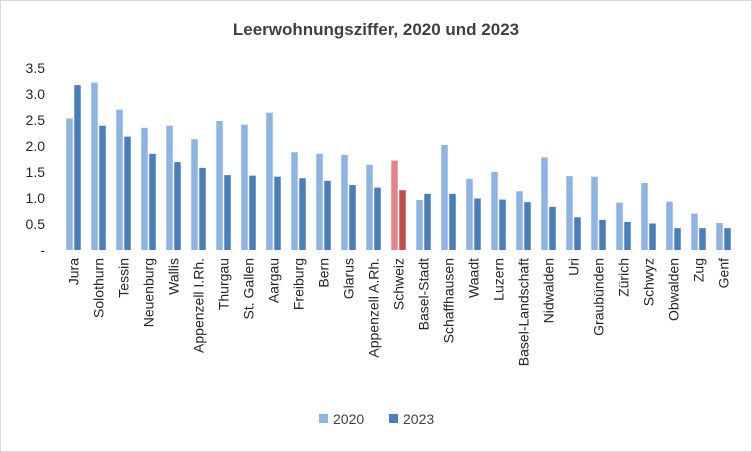  Describe the element at coordinates (348, 419) in the screenshot. I see `legend-label: 2020` at that location.